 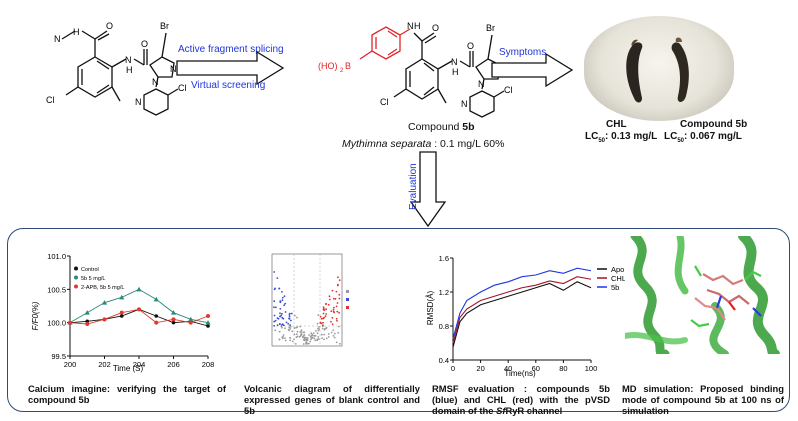 I want to click on larvae-illustration, so click(x=657, y=70).